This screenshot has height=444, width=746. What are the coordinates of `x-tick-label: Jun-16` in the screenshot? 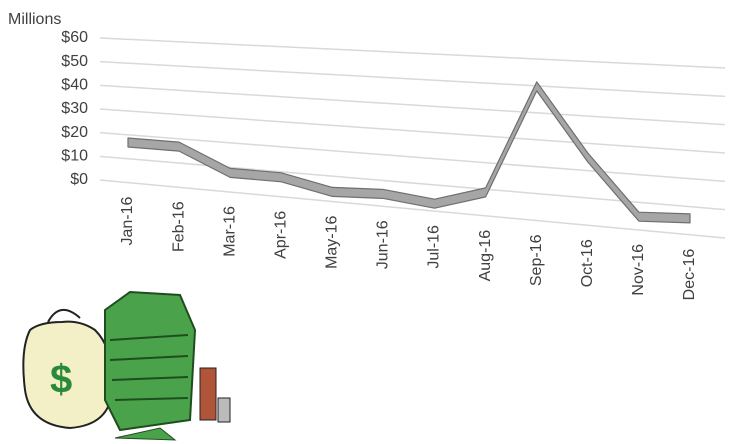 It's located at (383, 244).